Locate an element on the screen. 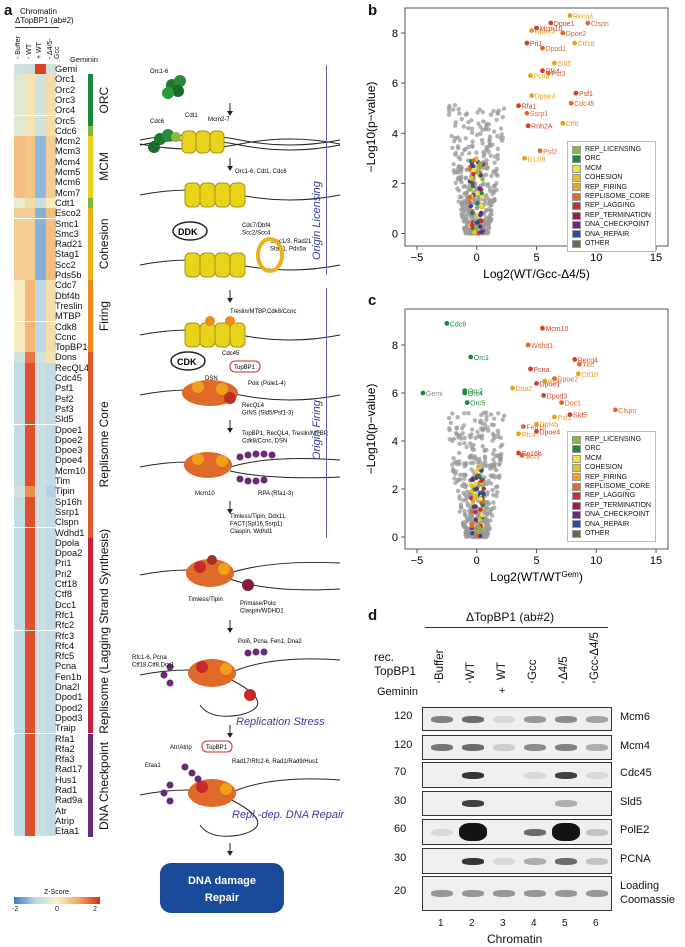 The image size is (685, 947). primase-label: Primase/Polα Claspin/WDHD1 is located at coordinates (262, 608).